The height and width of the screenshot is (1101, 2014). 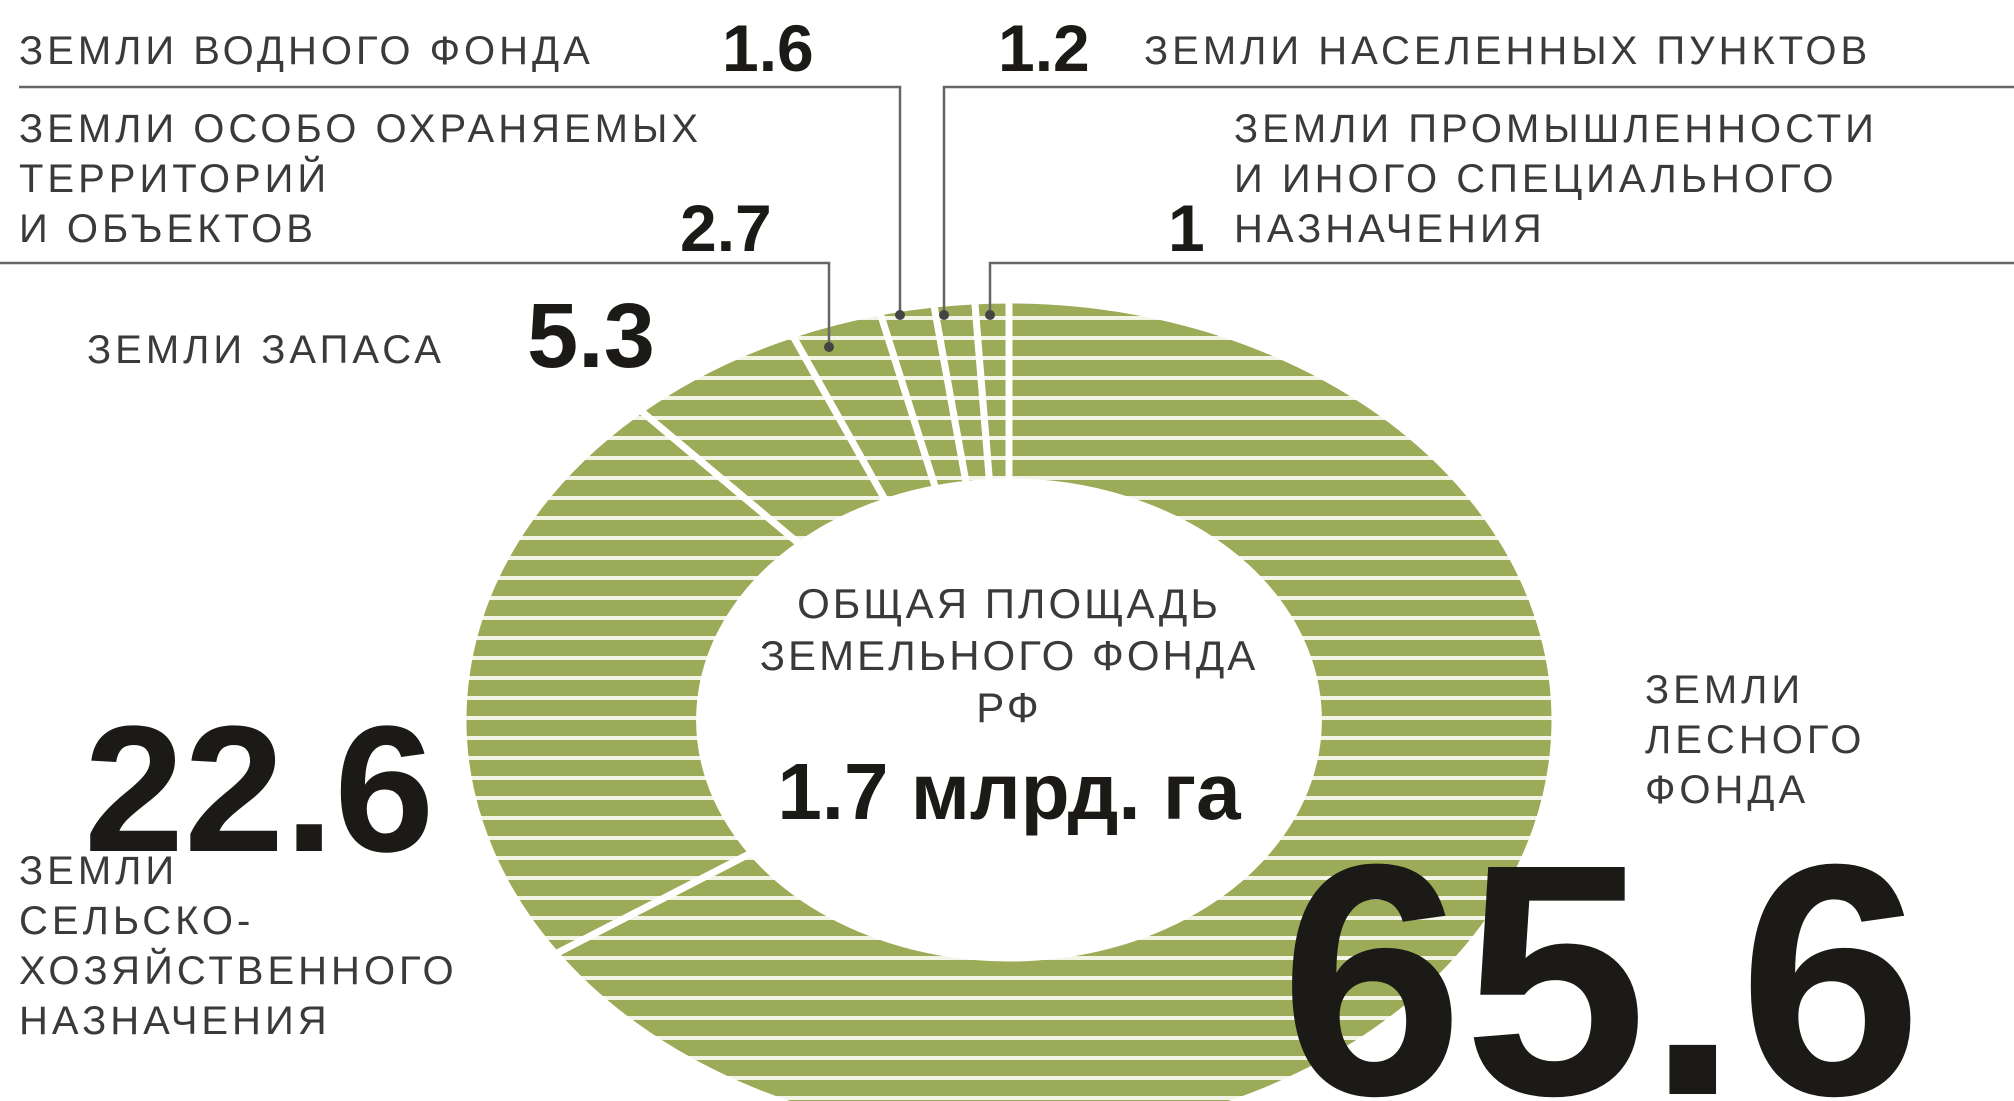 What do you see at coordinates (909, 331) in the screenshot?
I see `leader-dots` at bounding box center [909, 331].